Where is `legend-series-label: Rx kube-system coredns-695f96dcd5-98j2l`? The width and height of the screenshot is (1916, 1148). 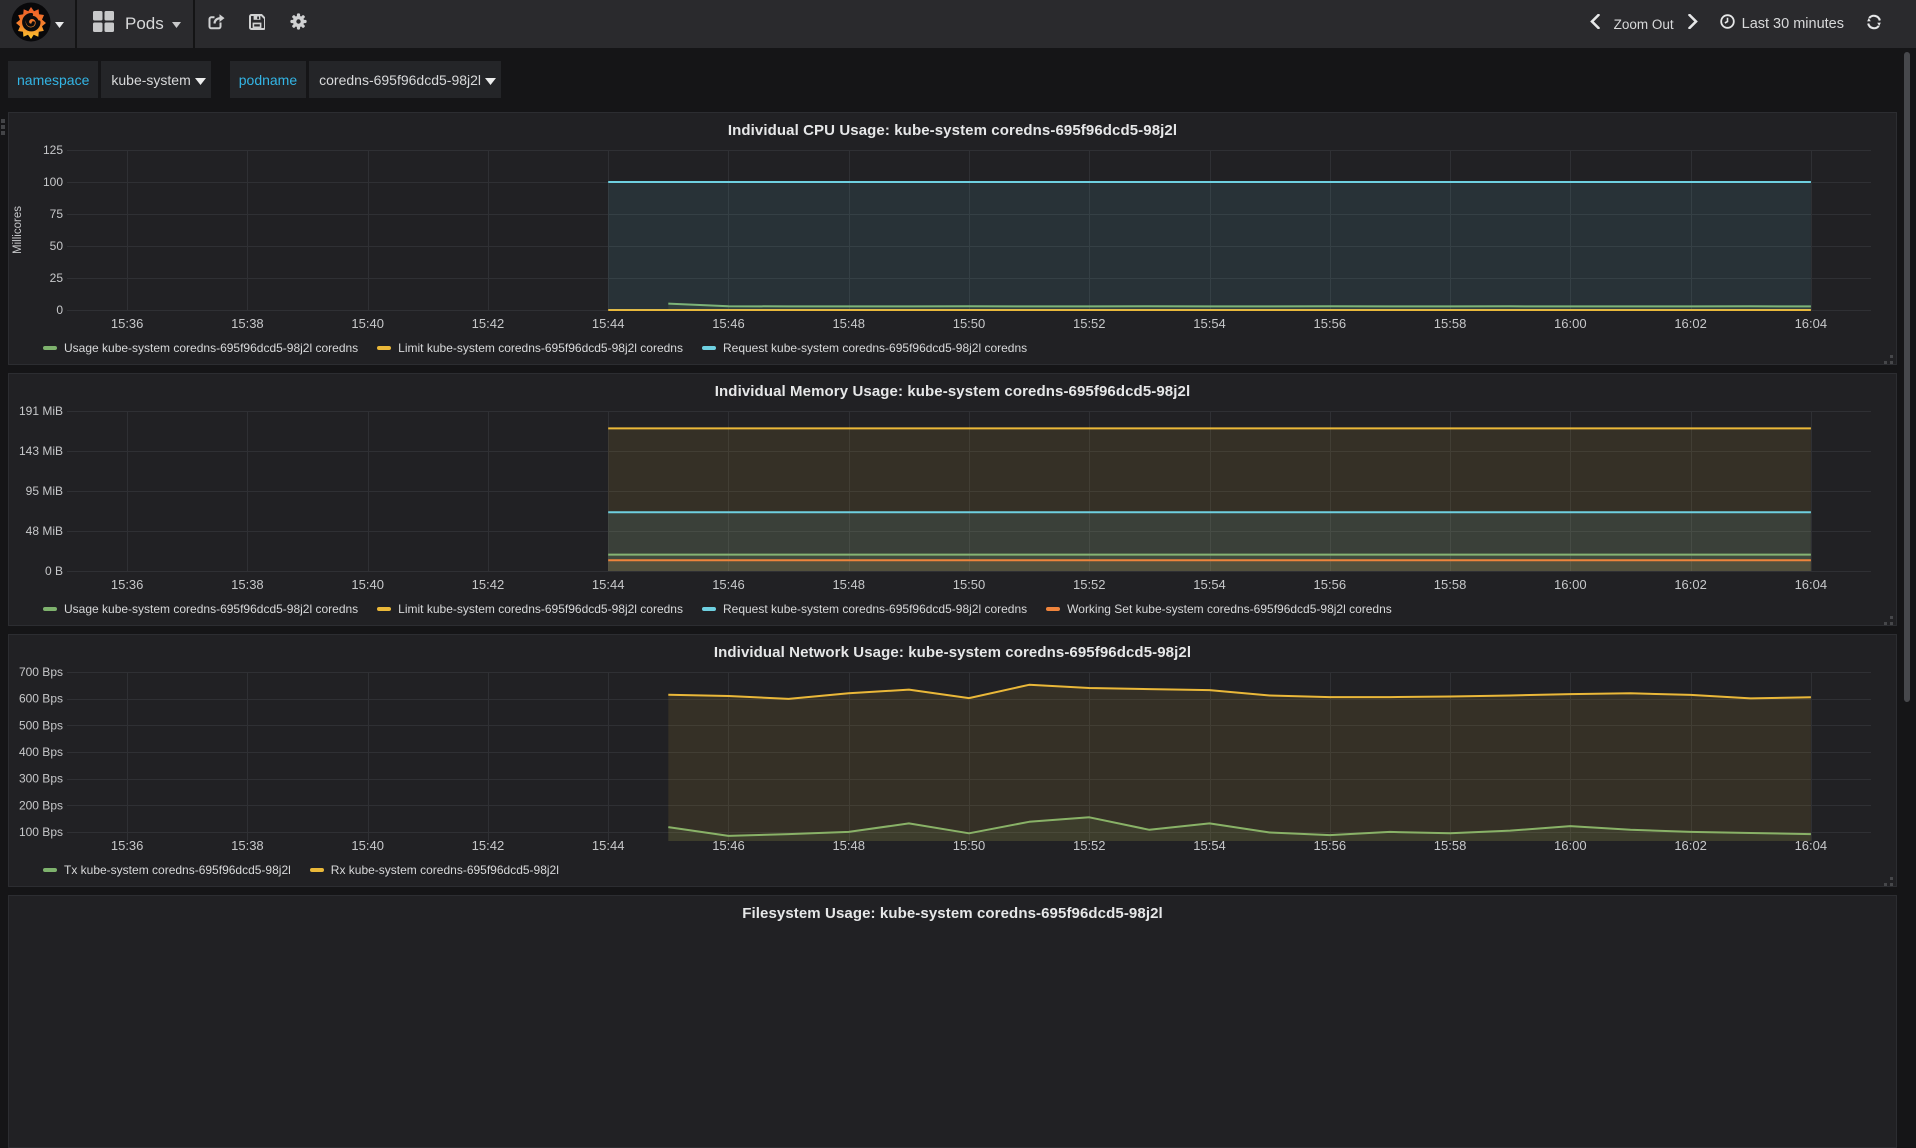
legend-series-label: Rx kube-system coredns-695f96dcd5-98j2l is located at coordinates (444, 870).